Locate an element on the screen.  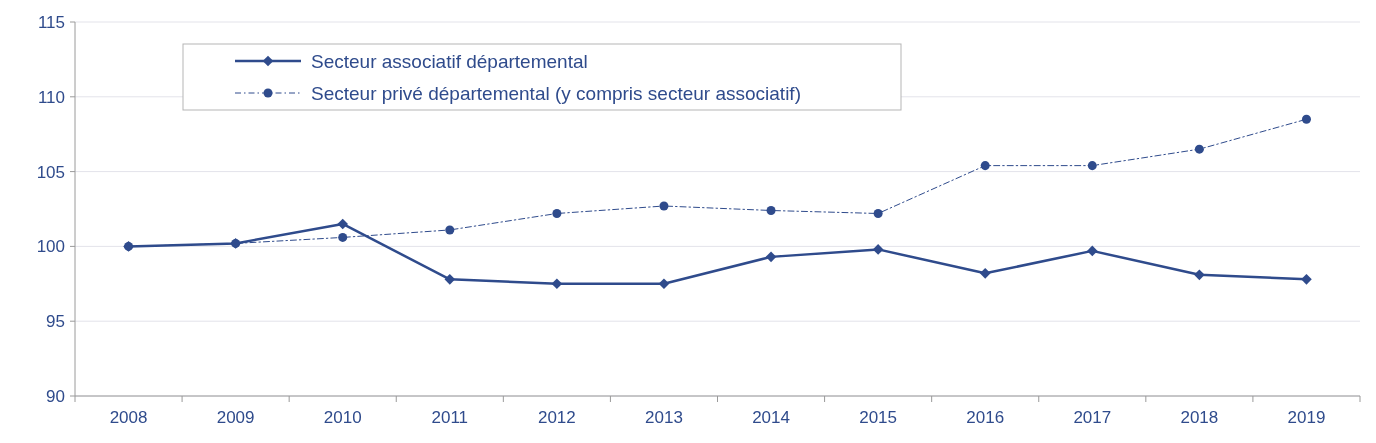
y-tick-label: 115 is located at coordinates (51, 22).